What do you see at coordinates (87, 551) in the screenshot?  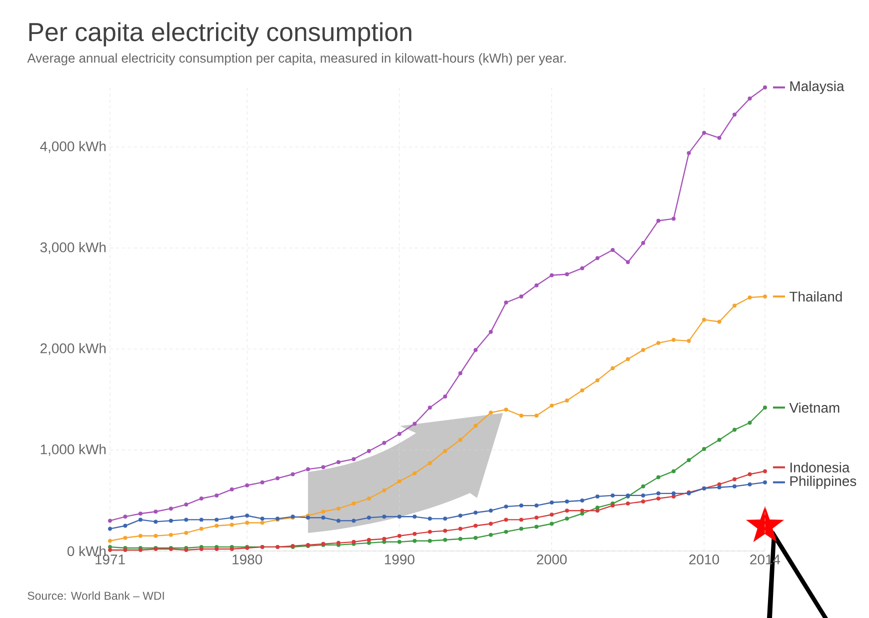 I see `y-tick-label: 0 kWh` at bounding box center [87, 551].